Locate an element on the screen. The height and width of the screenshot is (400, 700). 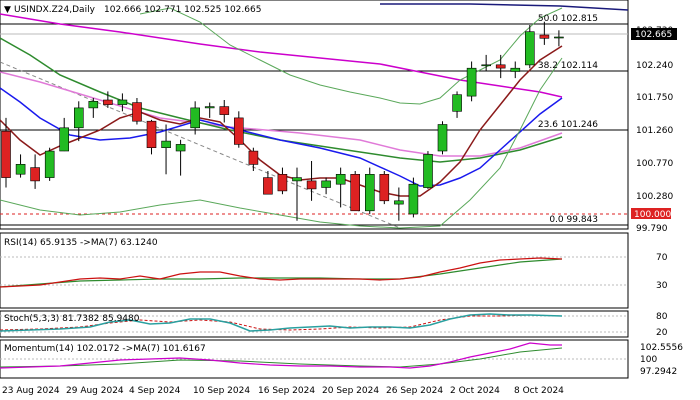
current-price-label: 102.665 is located at coordinates (653, 35).